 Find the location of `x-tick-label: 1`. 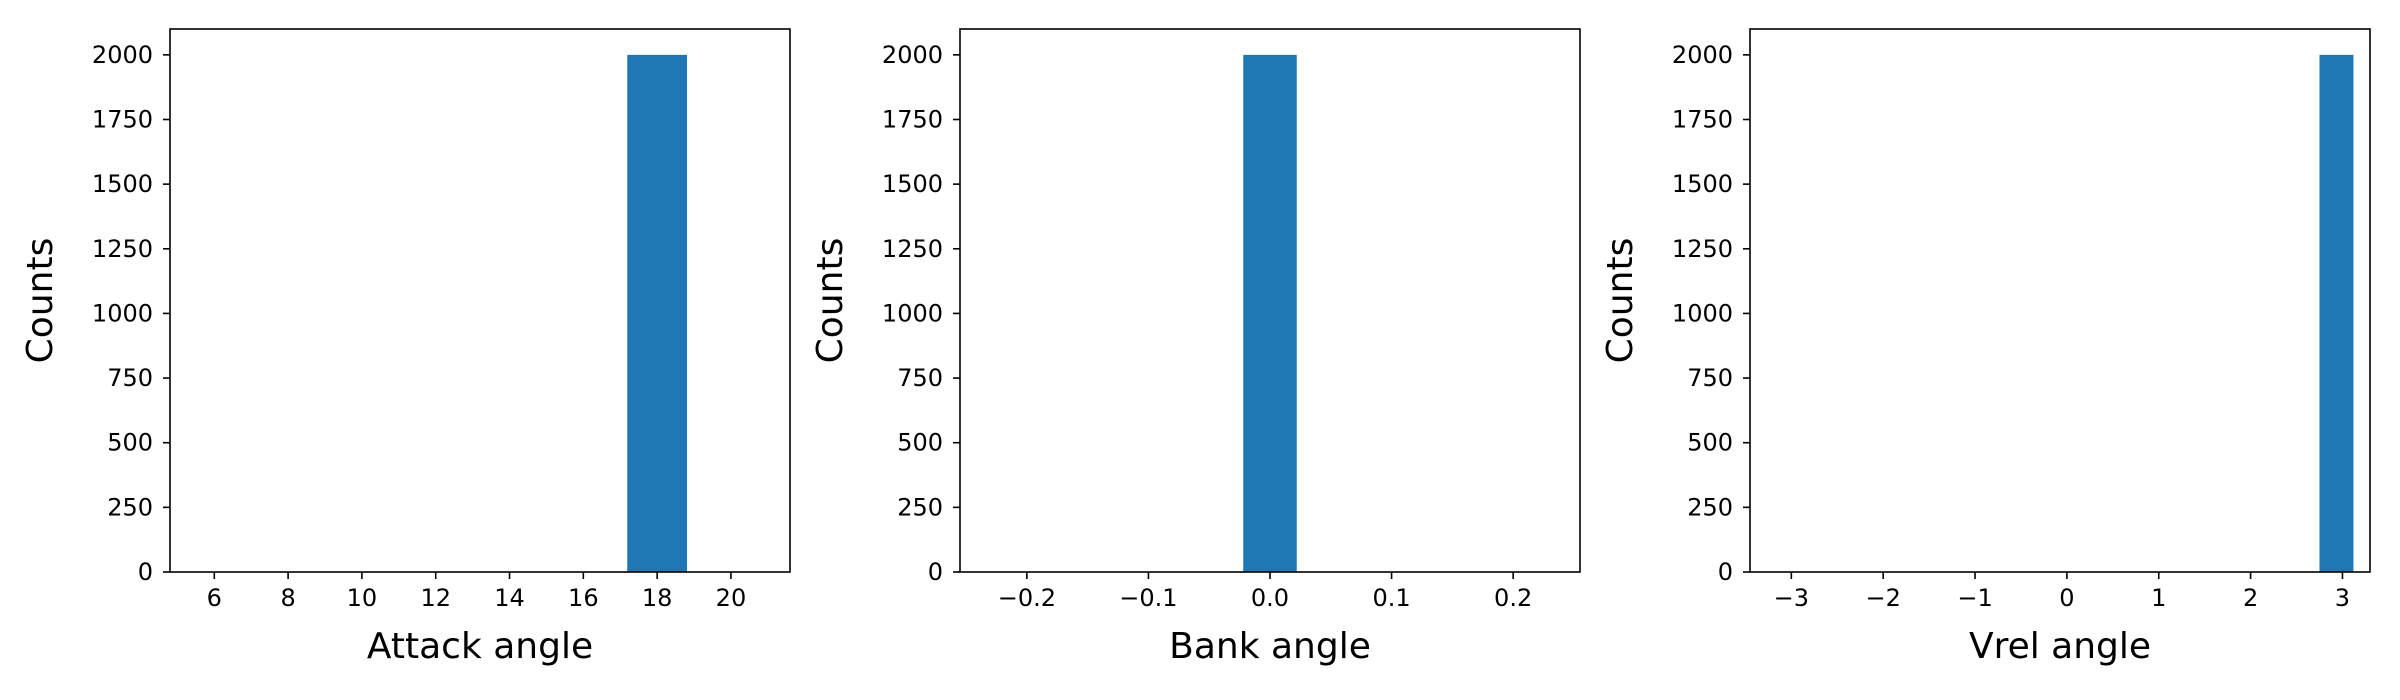

x-tick-label: 1 is located at coordinates (2158, 598).